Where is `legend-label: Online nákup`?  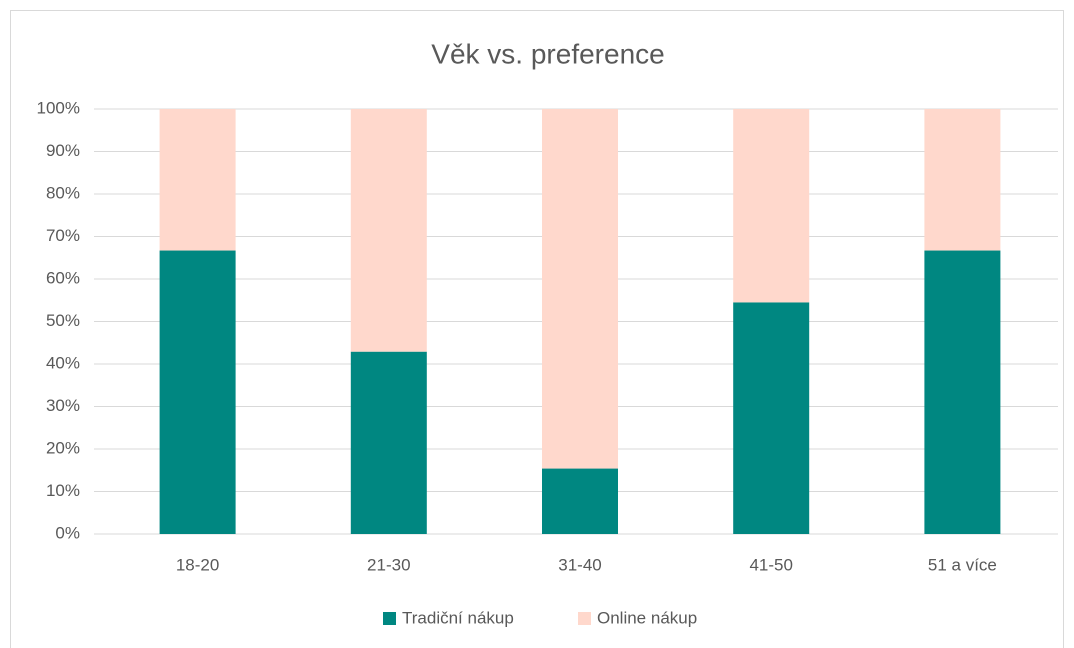
legend-label: Online nákup is located at coordinates (647, 617).